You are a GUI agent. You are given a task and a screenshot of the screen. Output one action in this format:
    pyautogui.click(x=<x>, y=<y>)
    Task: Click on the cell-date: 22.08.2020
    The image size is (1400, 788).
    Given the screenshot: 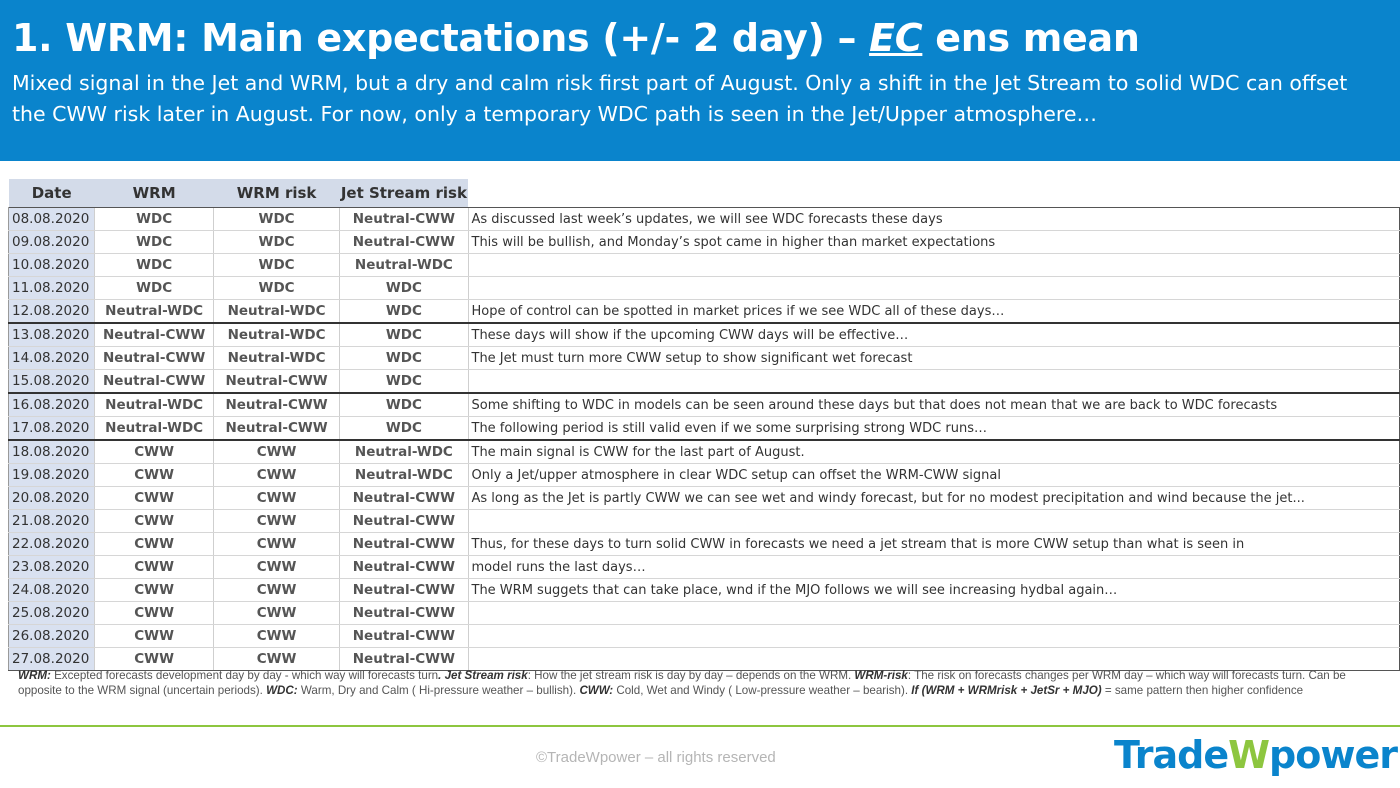 What is the action you would take?
    pyautogui.click(x=51, y=544)
    